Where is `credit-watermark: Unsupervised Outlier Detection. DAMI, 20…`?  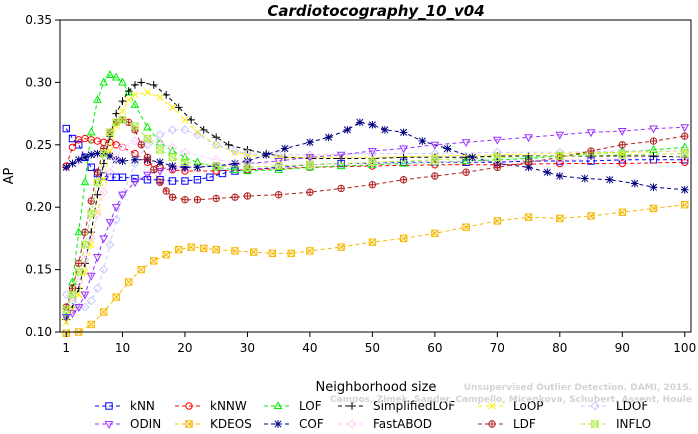 credit-watermark: Unsupervised Outlier Detection. DAMI, 20… is located at coordinates (511, 394).